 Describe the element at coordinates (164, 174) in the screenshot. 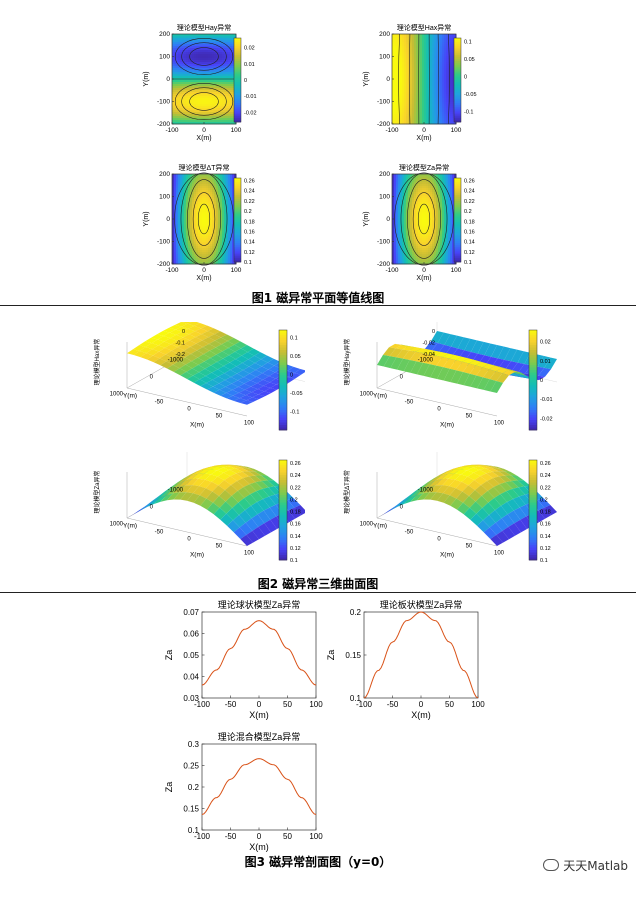

I see `y-tick-label: 200` at that location.